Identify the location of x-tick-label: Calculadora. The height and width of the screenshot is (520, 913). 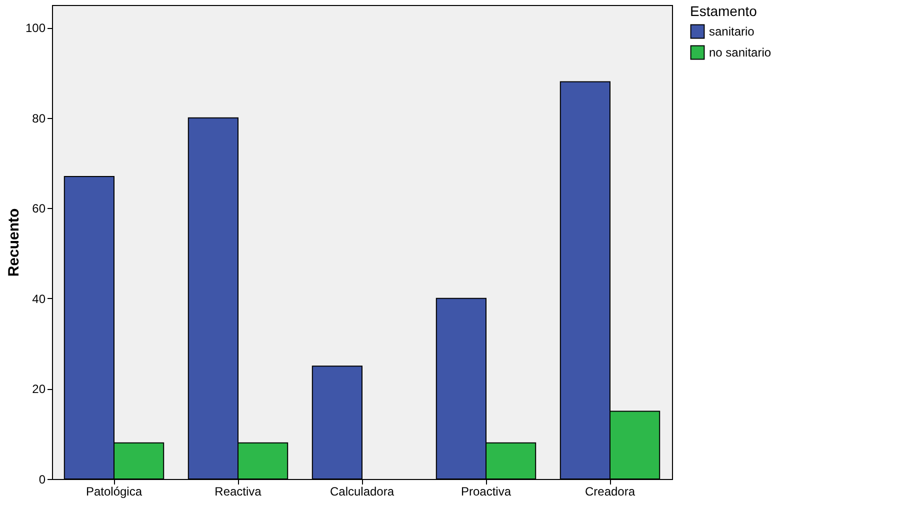
(362, 491).